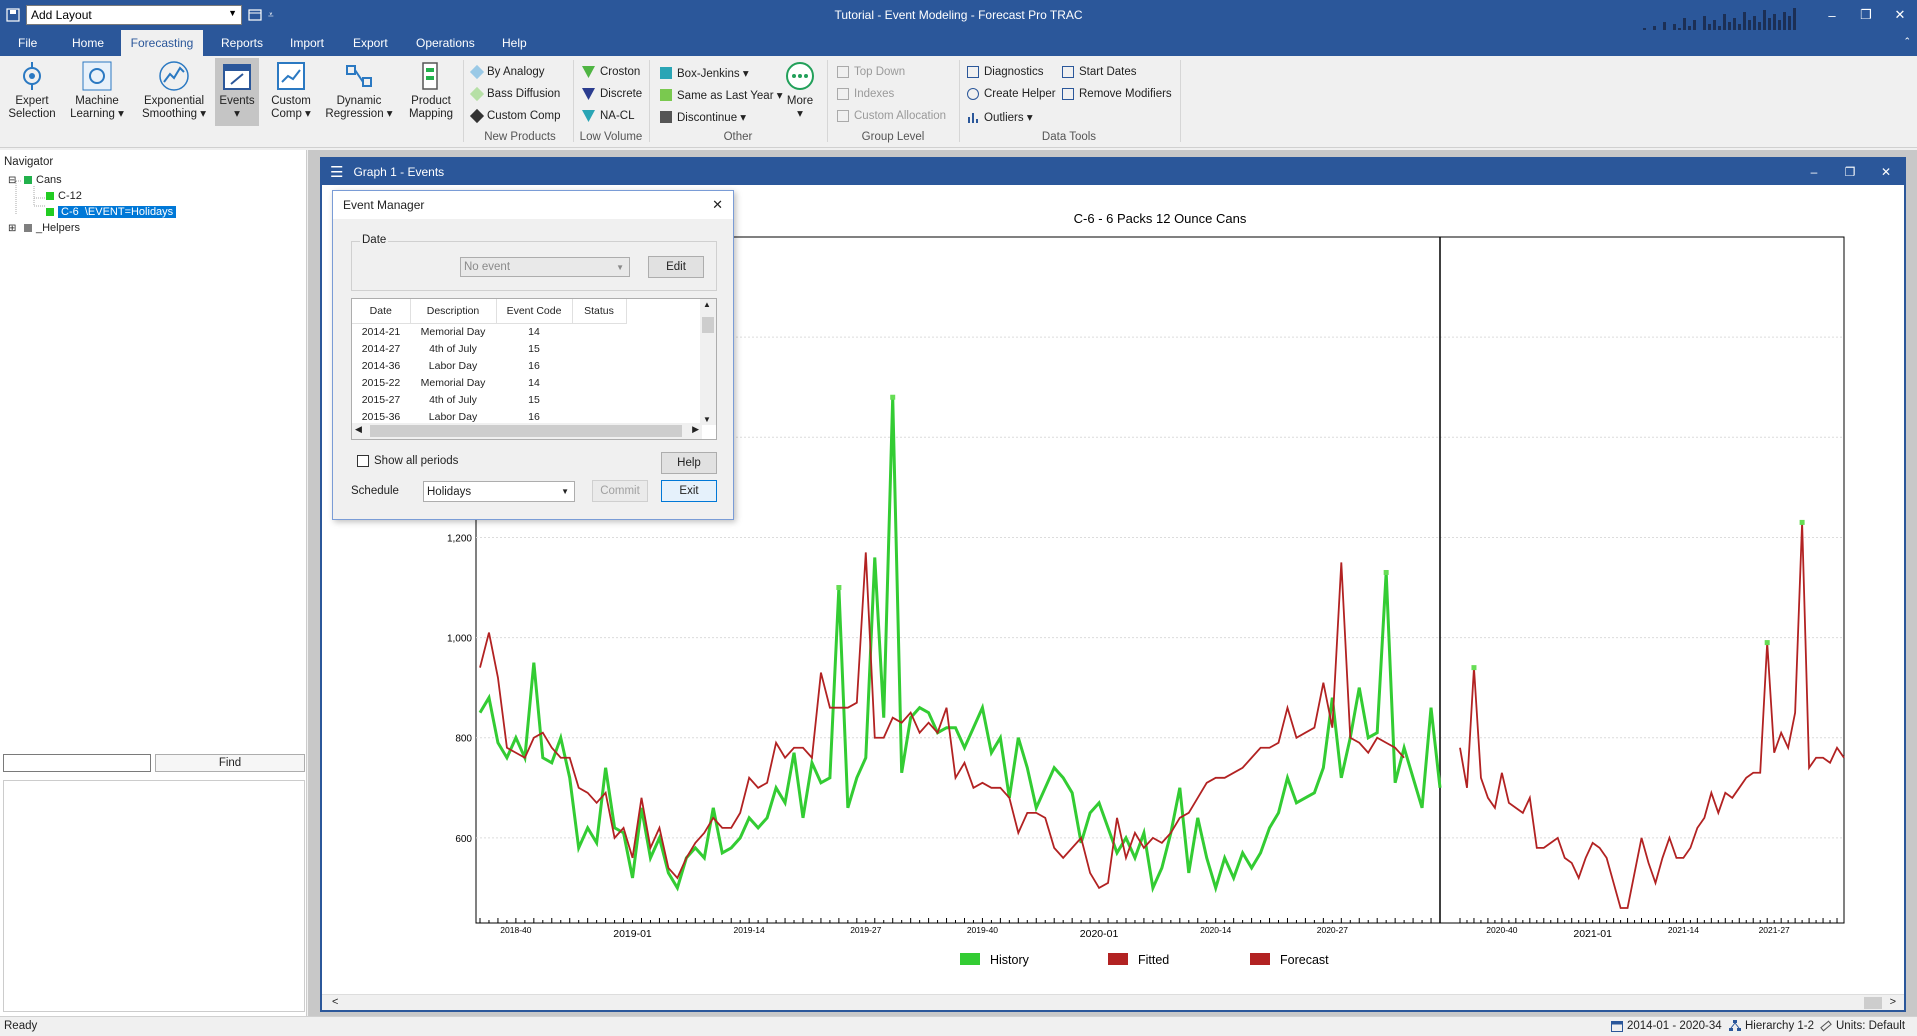 This screenshot has width=1917, height=1036. I want to click on find-button: Find, so click(230, 763).